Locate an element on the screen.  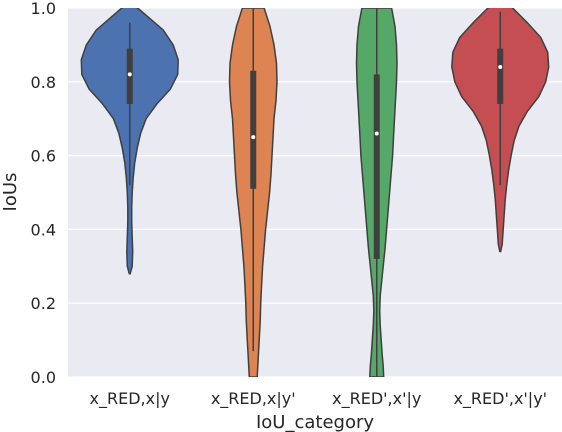
y-axis-label: IoUs is located at coordinates (10, 192).